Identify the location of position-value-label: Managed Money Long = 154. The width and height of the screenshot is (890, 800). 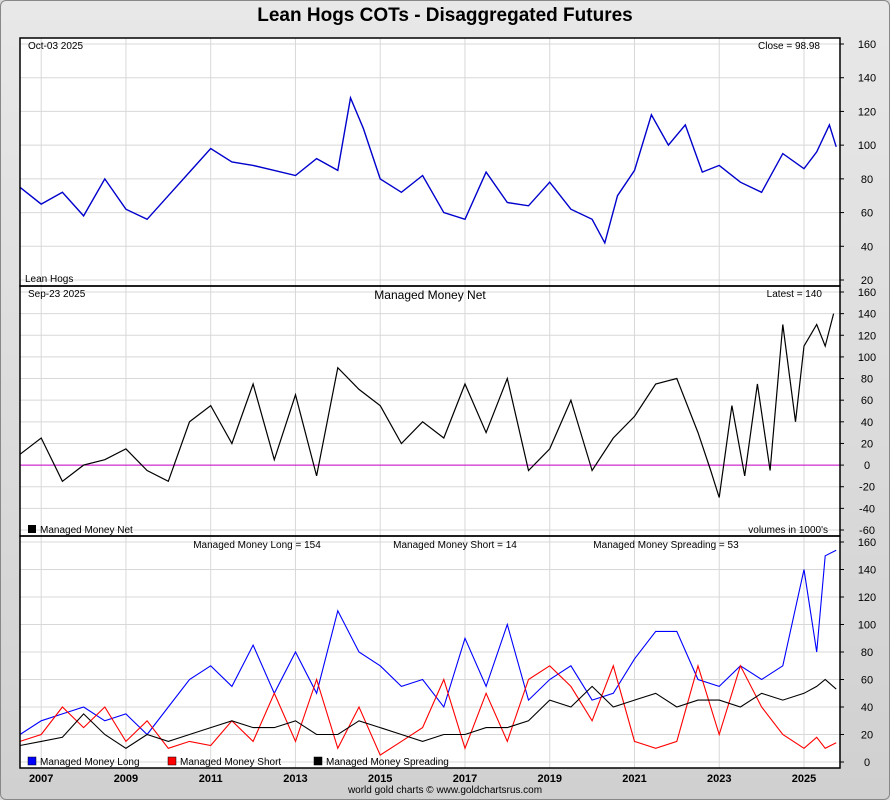
(257, 545).